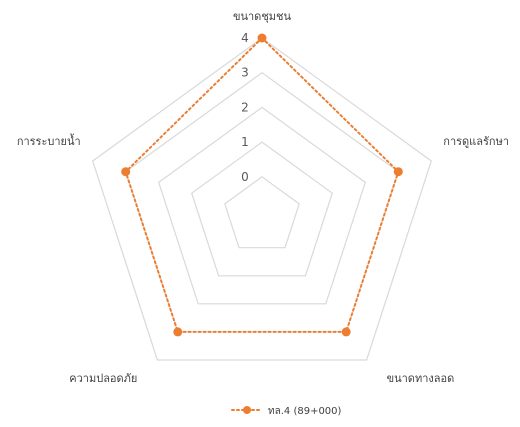 The height and width of the screenshot is (427, 520). Describe the element at coordinates (262, 16) in the screenshot. I see `category-label-0: ขนาดชุมชน` at that location.